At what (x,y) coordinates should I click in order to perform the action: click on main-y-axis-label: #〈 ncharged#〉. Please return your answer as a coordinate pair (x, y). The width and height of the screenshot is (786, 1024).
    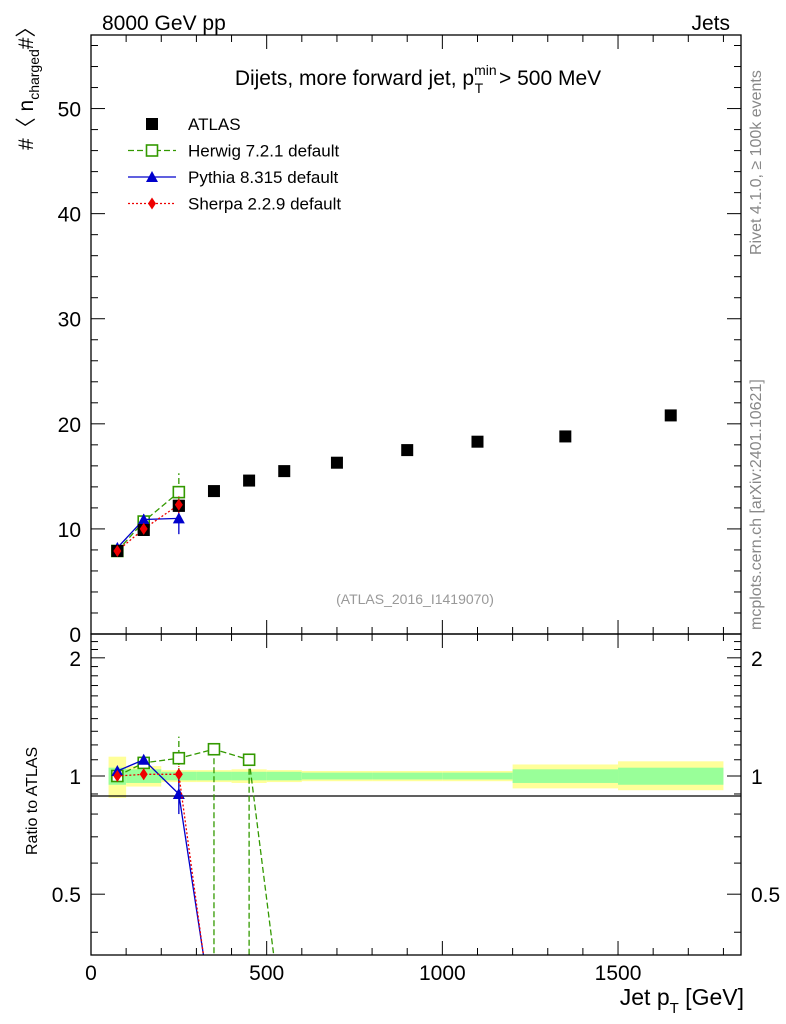
    Looking at the image, I should click on (28, 83).